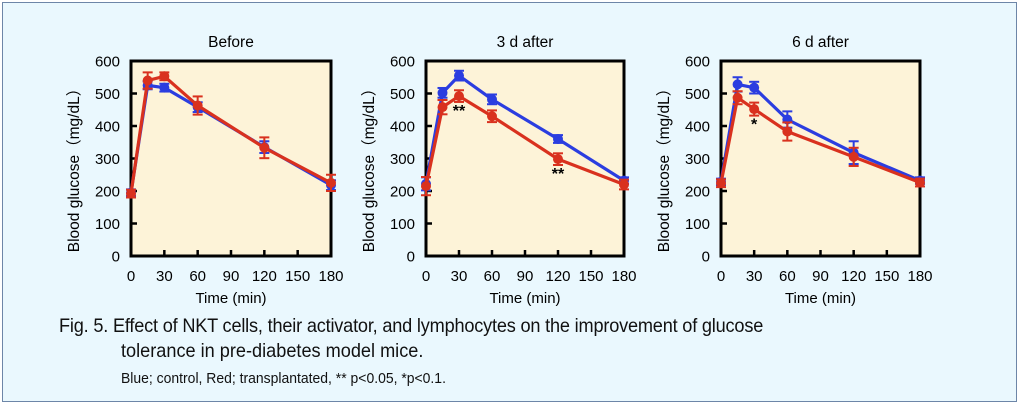 Image resolution: width=1022 pixels, height=406 pixels. I want to click on plot-area, so click(231, 158).